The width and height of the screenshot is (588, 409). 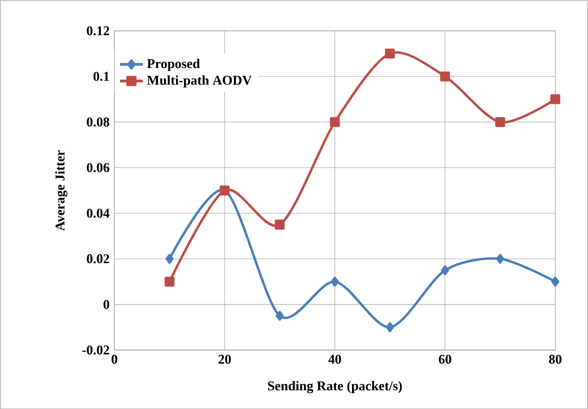 I want to click on x-tick-label: 60, so click(x=445, y=359).